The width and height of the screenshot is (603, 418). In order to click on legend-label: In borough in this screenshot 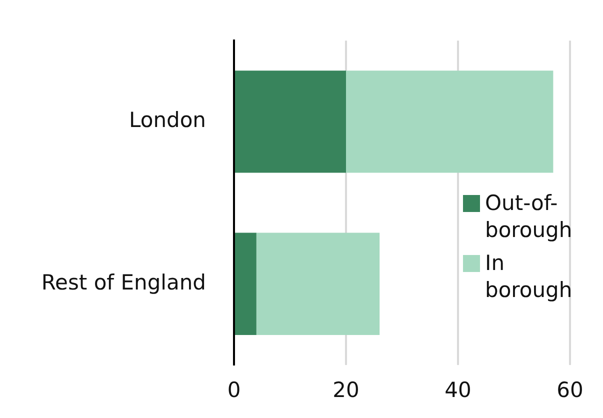, I will do `click(529, 277)`.